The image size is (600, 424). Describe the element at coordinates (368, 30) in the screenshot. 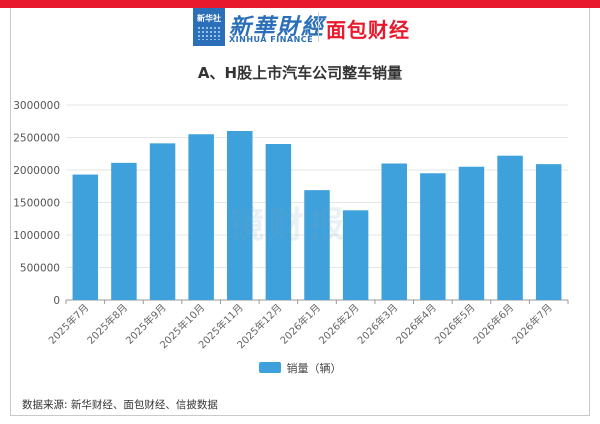

I see `mianbao-finance-name: 面包财经` at that location.